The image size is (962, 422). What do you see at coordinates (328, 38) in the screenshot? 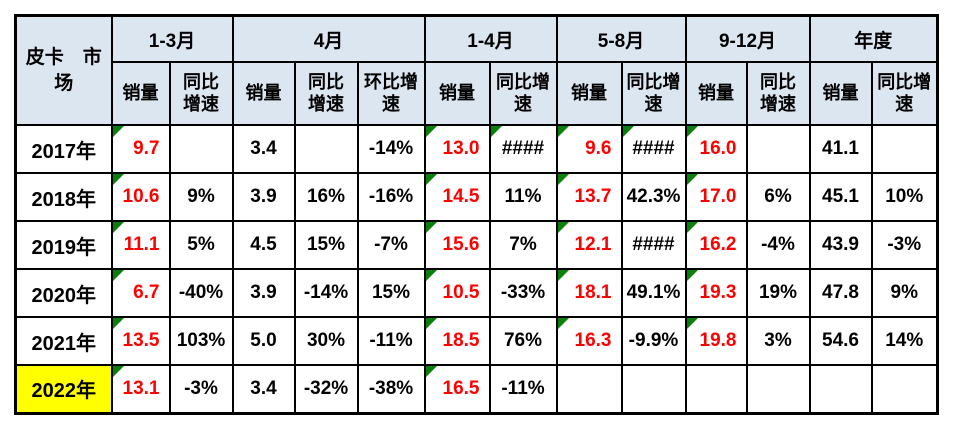
I see `col-group-apr: 4月` at bounding box center [328, 38].